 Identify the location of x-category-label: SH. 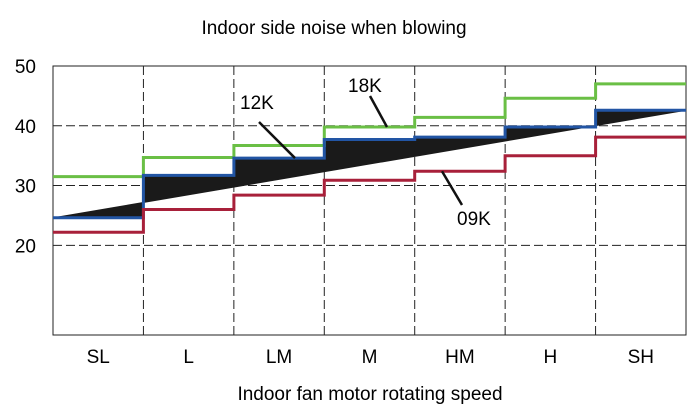
(641, 357).